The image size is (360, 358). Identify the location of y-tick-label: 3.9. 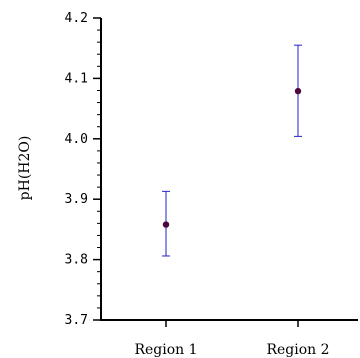
(76, 199).